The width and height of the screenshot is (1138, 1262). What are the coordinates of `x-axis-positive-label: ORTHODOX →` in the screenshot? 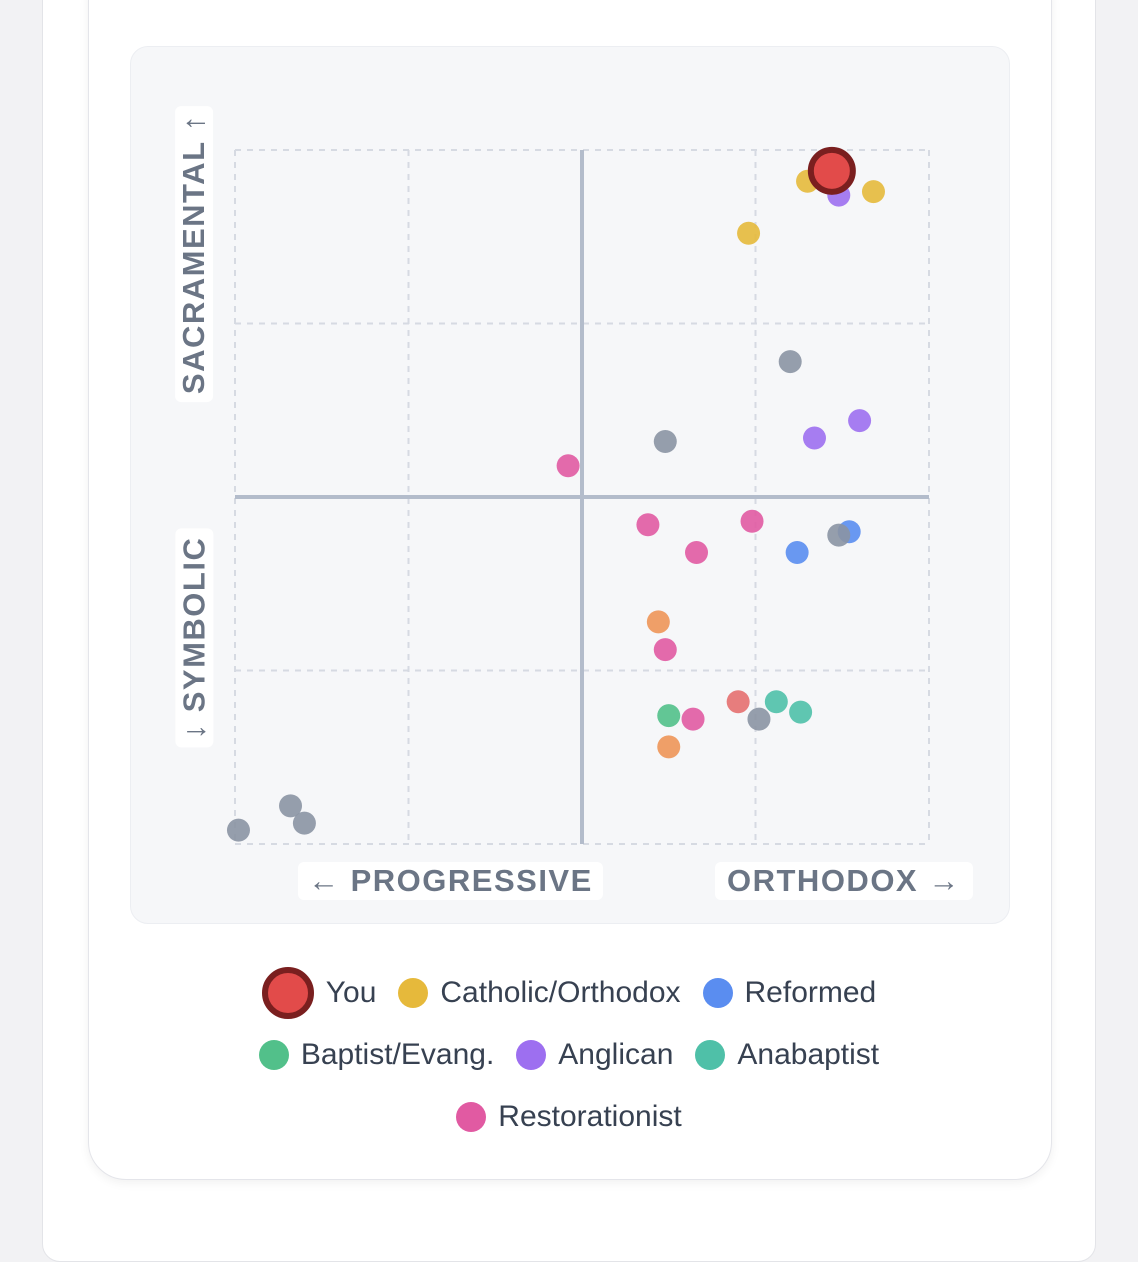 It's located at (844, 881).